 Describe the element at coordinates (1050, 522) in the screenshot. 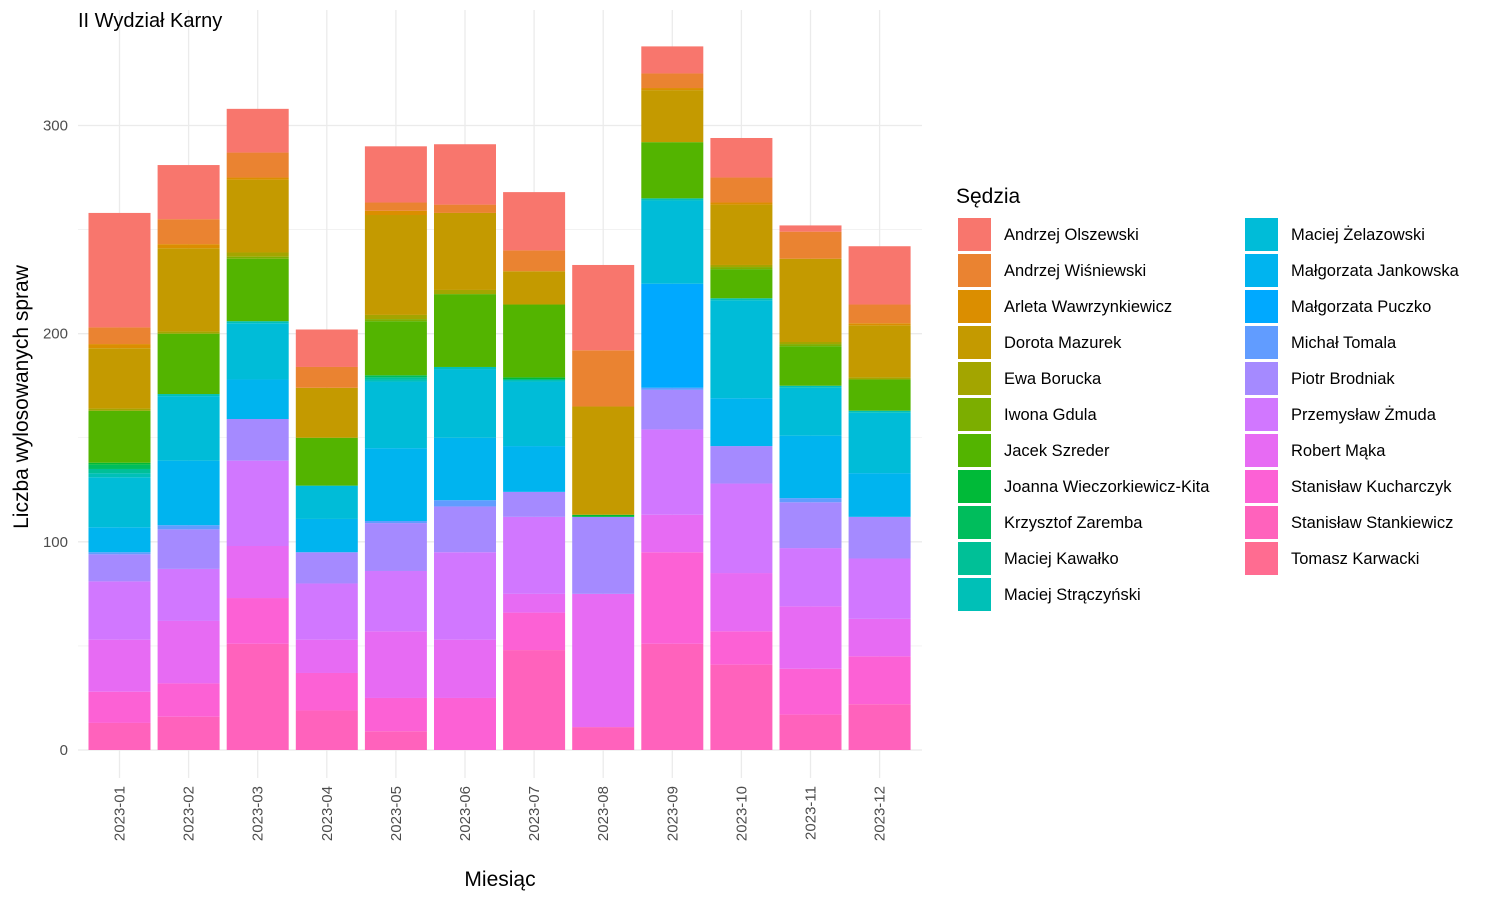

I see `legend-item: Krzysztof Zaremba` at that location.